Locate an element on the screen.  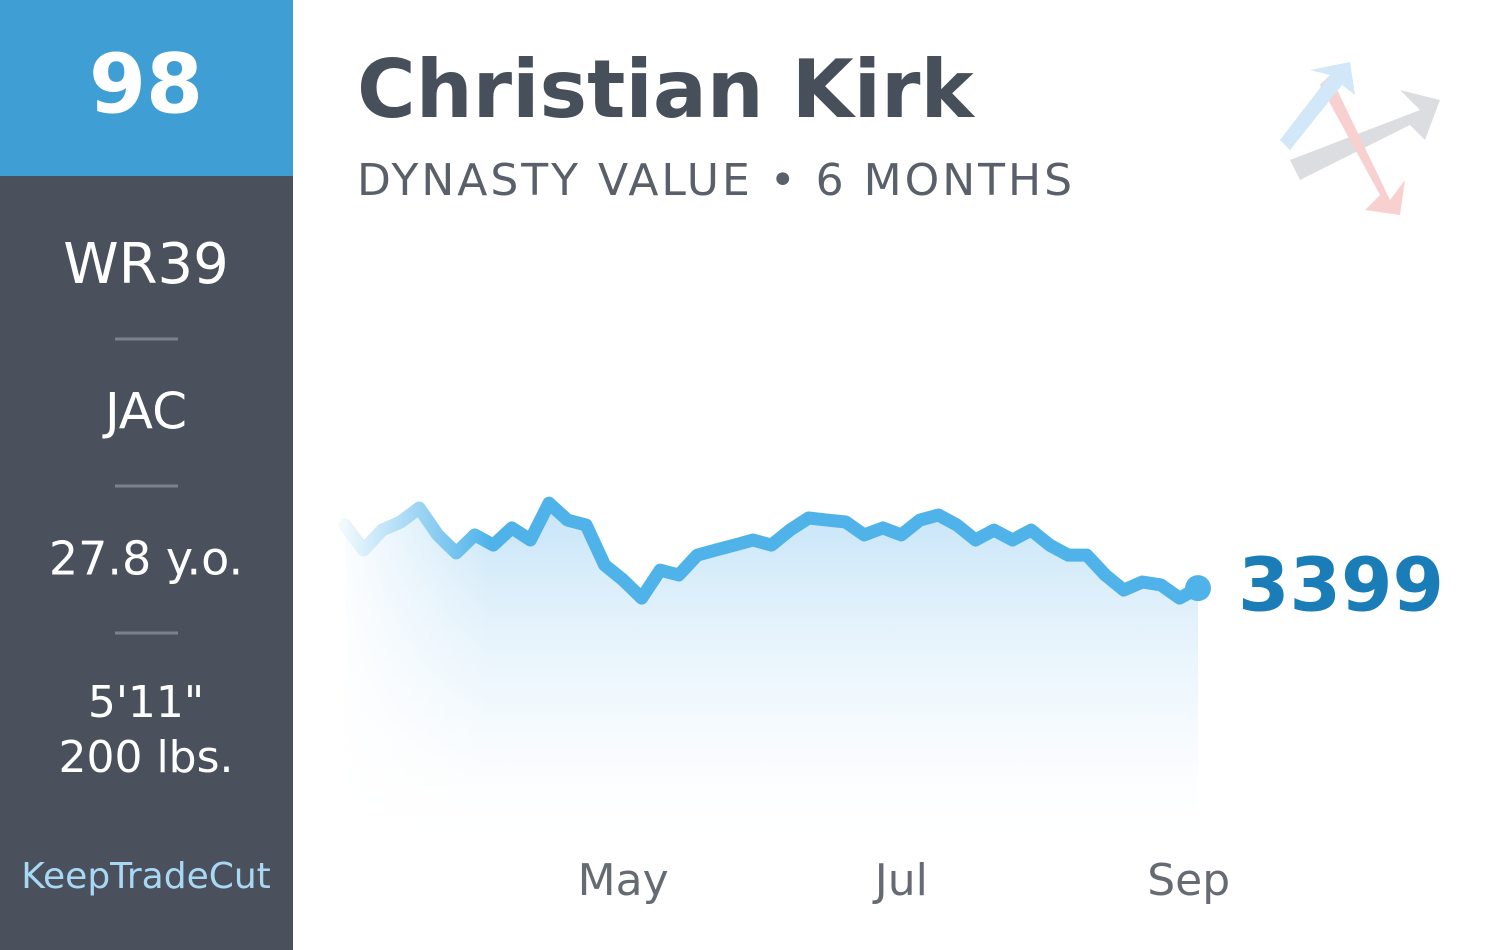
rank-box is located at coordinates (146, 88).